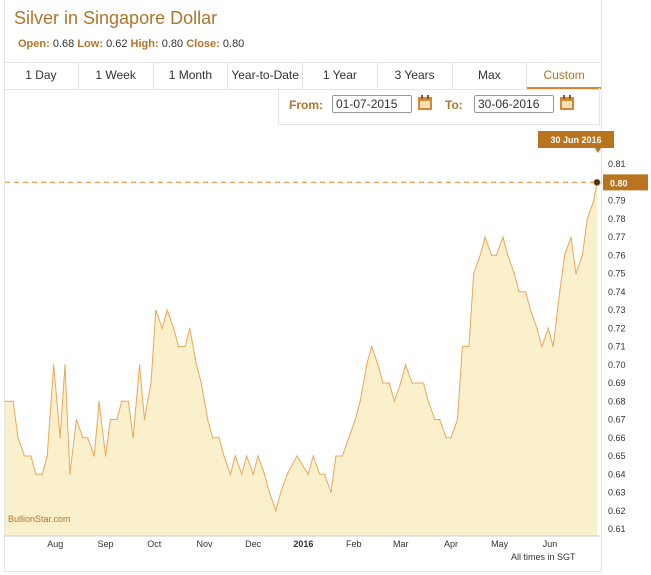 The width and height of the screenshot is (651, 575). I want to click on to-date-input, so click(514, 104).